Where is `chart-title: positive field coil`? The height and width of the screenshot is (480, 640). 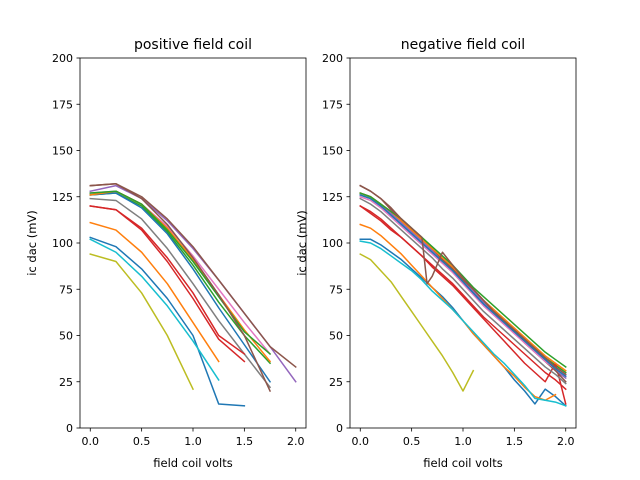
chart-title: positive field coil is located at coordinates (193, 45).